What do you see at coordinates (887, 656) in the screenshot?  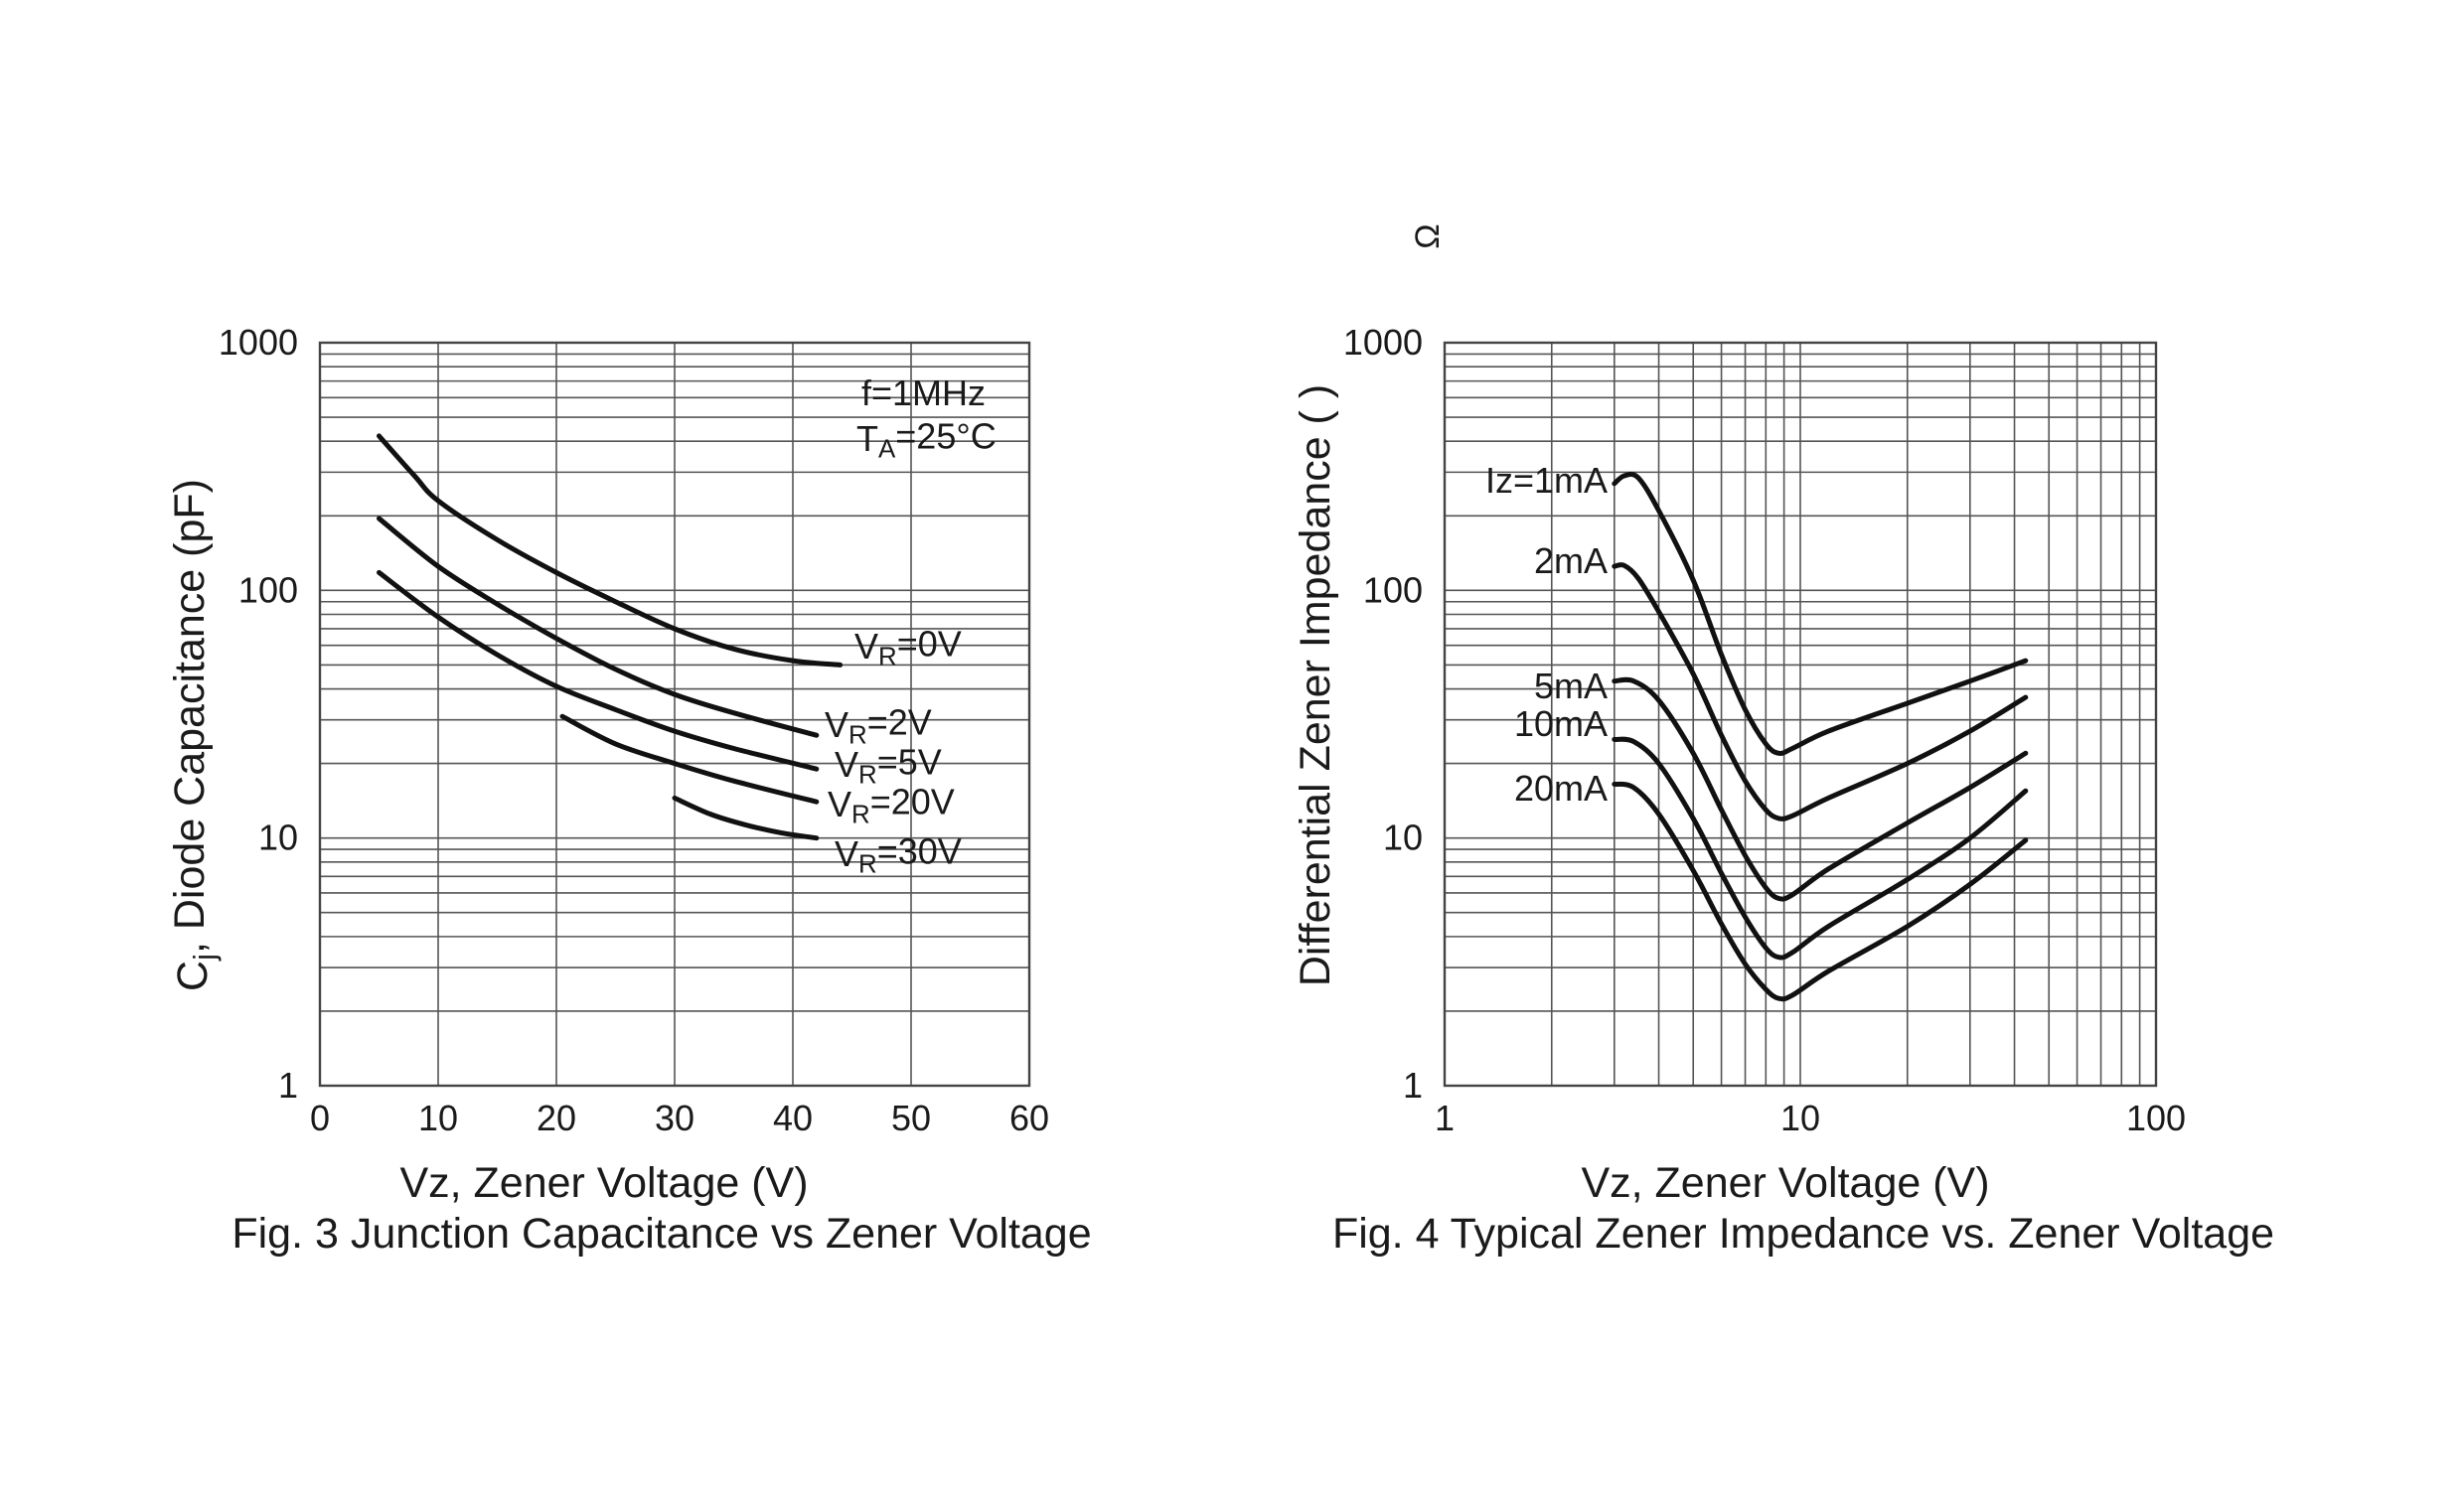 I see `series-label-1-sub: R` at bounding box center [887, 656].